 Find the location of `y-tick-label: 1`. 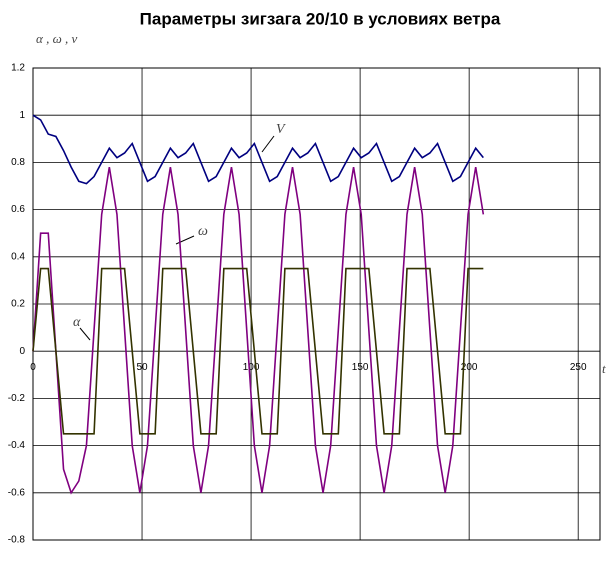

y-tick-label: 1 is located at coordinates (22, 115).